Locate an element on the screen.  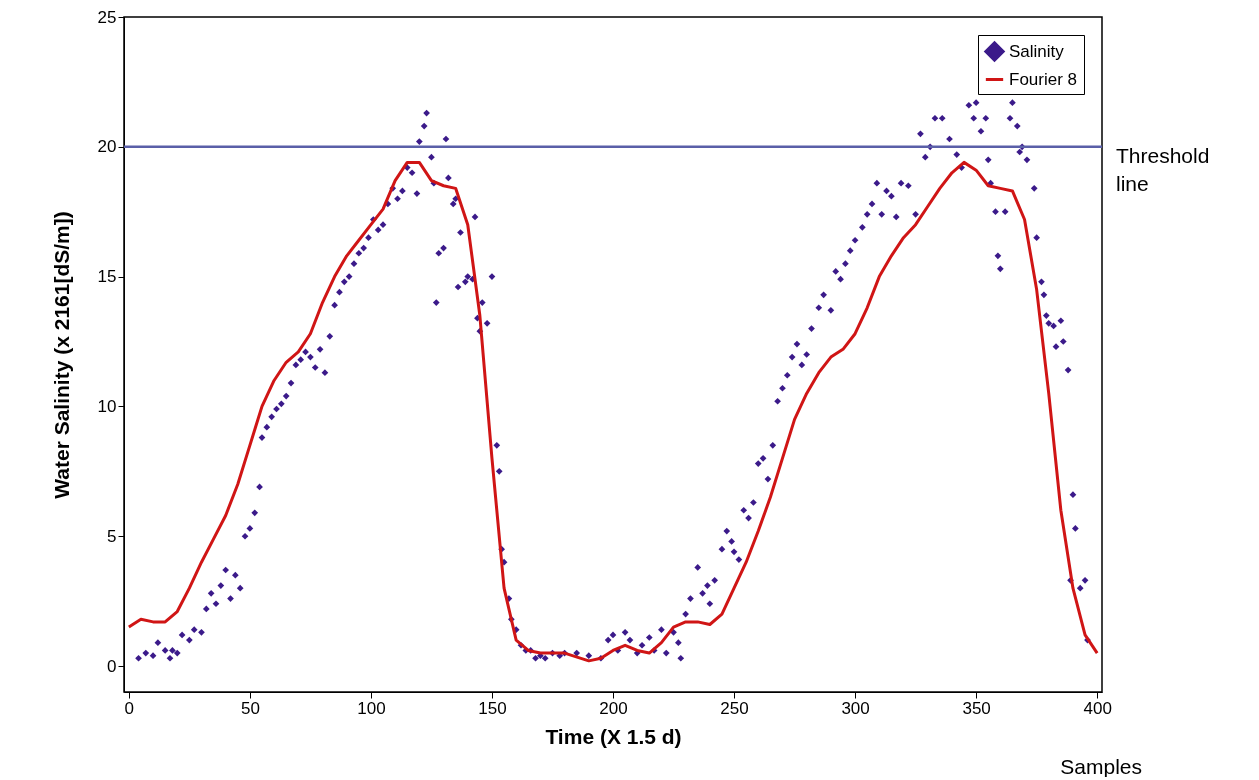
y-tick-label: 15 is located at coordinates (107, 277).